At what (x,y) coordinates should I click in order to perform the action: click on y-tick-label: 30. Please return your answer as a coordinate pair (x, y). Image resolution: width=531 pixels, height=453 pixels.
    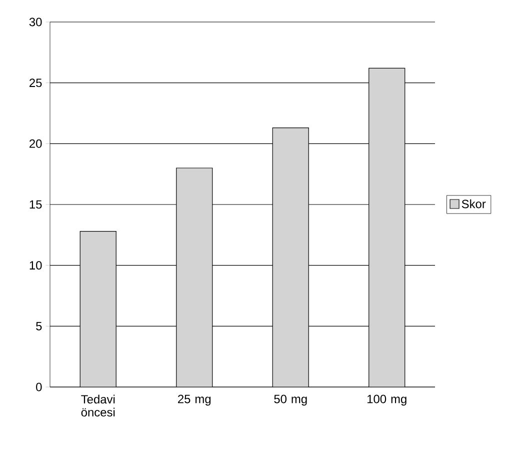
    Looking at the image, I should click on (35, 22).